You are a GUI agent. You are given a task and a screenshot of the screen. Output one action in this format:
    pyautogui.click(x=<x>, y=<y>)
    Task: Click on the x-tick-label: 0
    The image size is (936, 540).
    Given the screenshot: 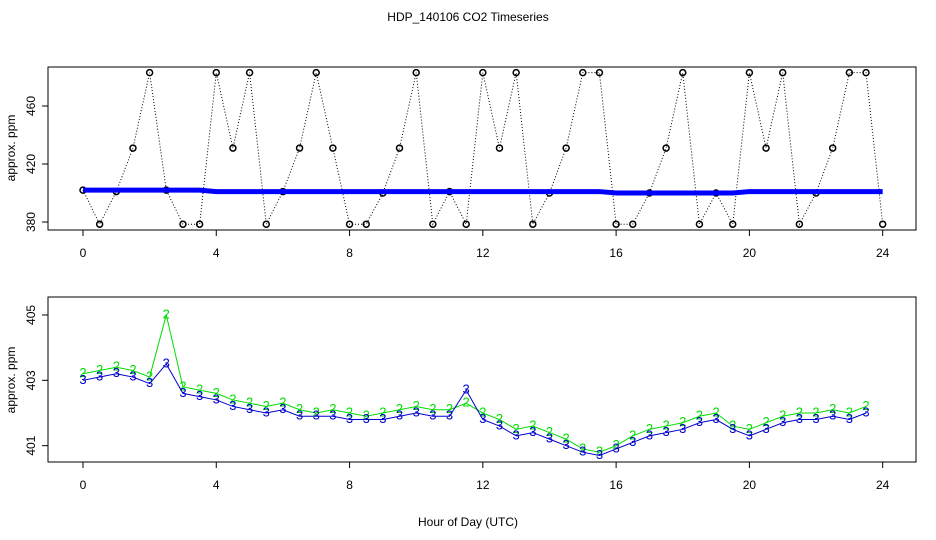 What is the action you would take?
    pyautogui.click(x=83, y=485)
    